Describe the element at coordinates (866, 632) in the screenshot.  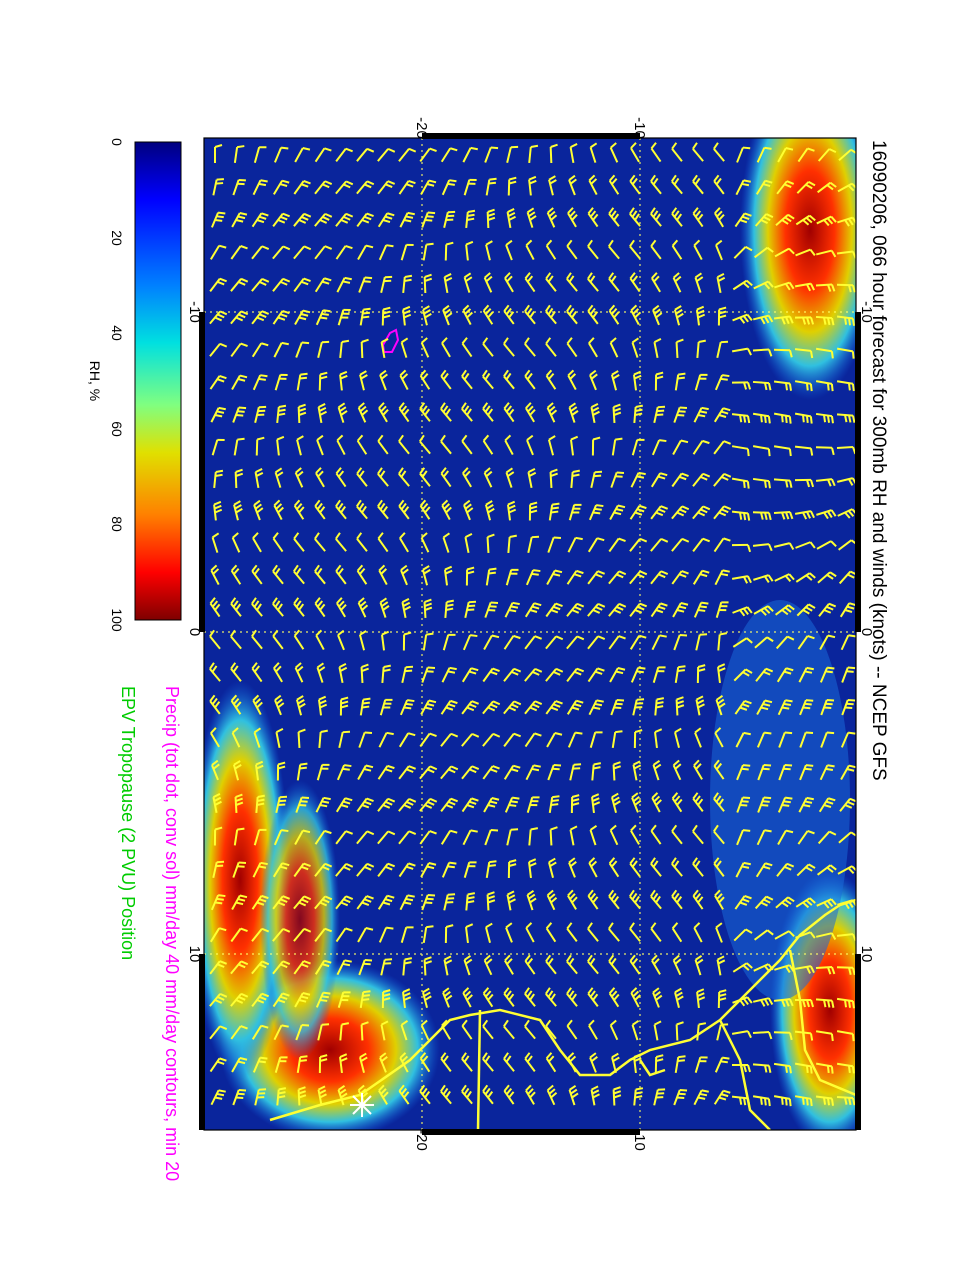
I see `right-tick-label: 0` at that location.